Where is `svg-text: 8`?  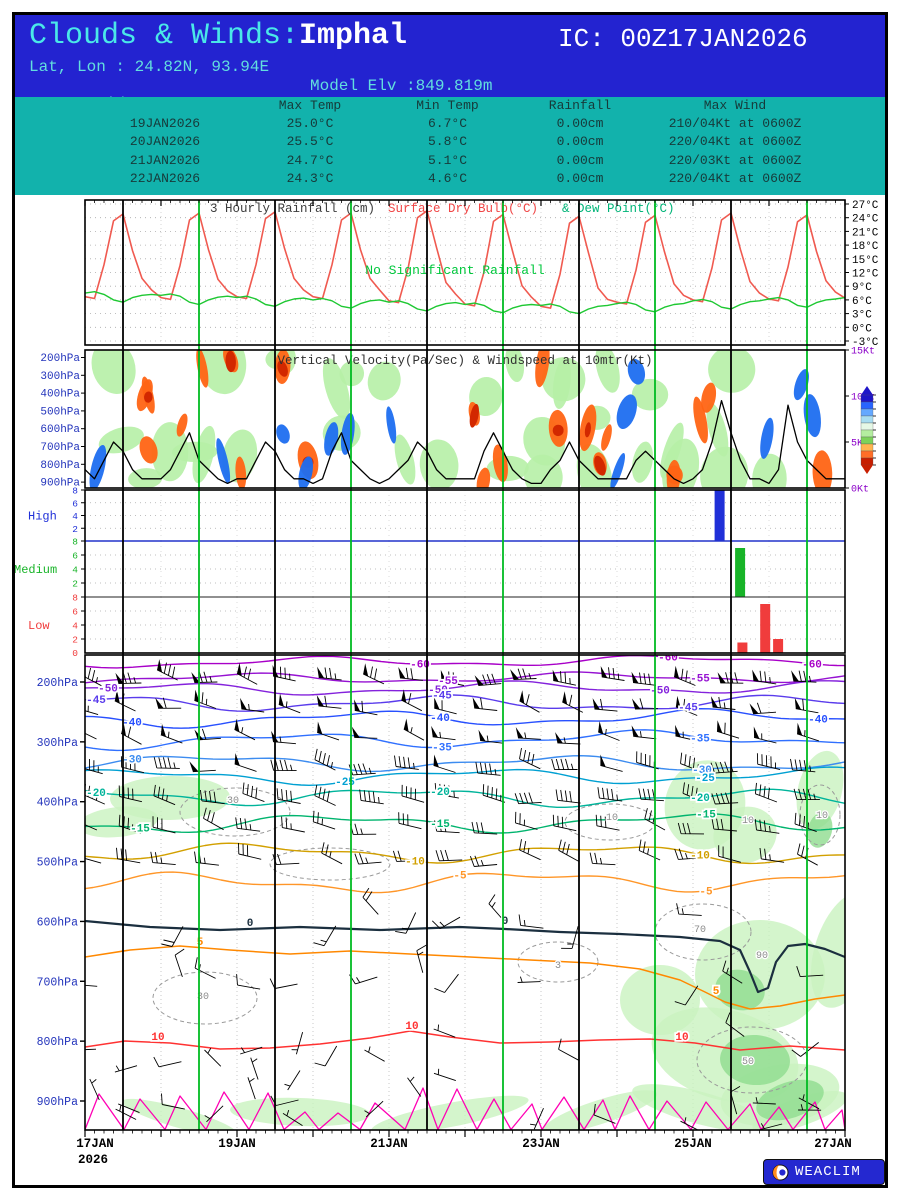 svg-text: 8 is located at coordinates (75, 491).